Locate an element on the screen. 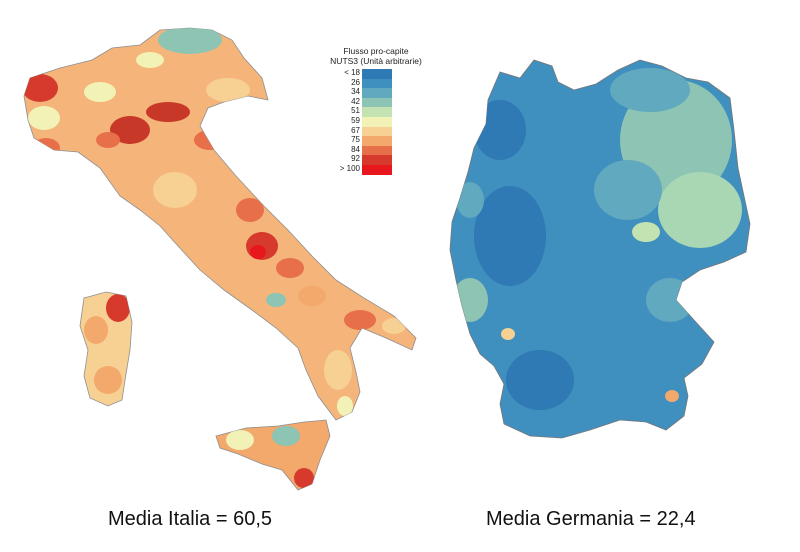 This screenshot has width=800, height=552. legend-label: 75 is located at coordinates (355, 140).